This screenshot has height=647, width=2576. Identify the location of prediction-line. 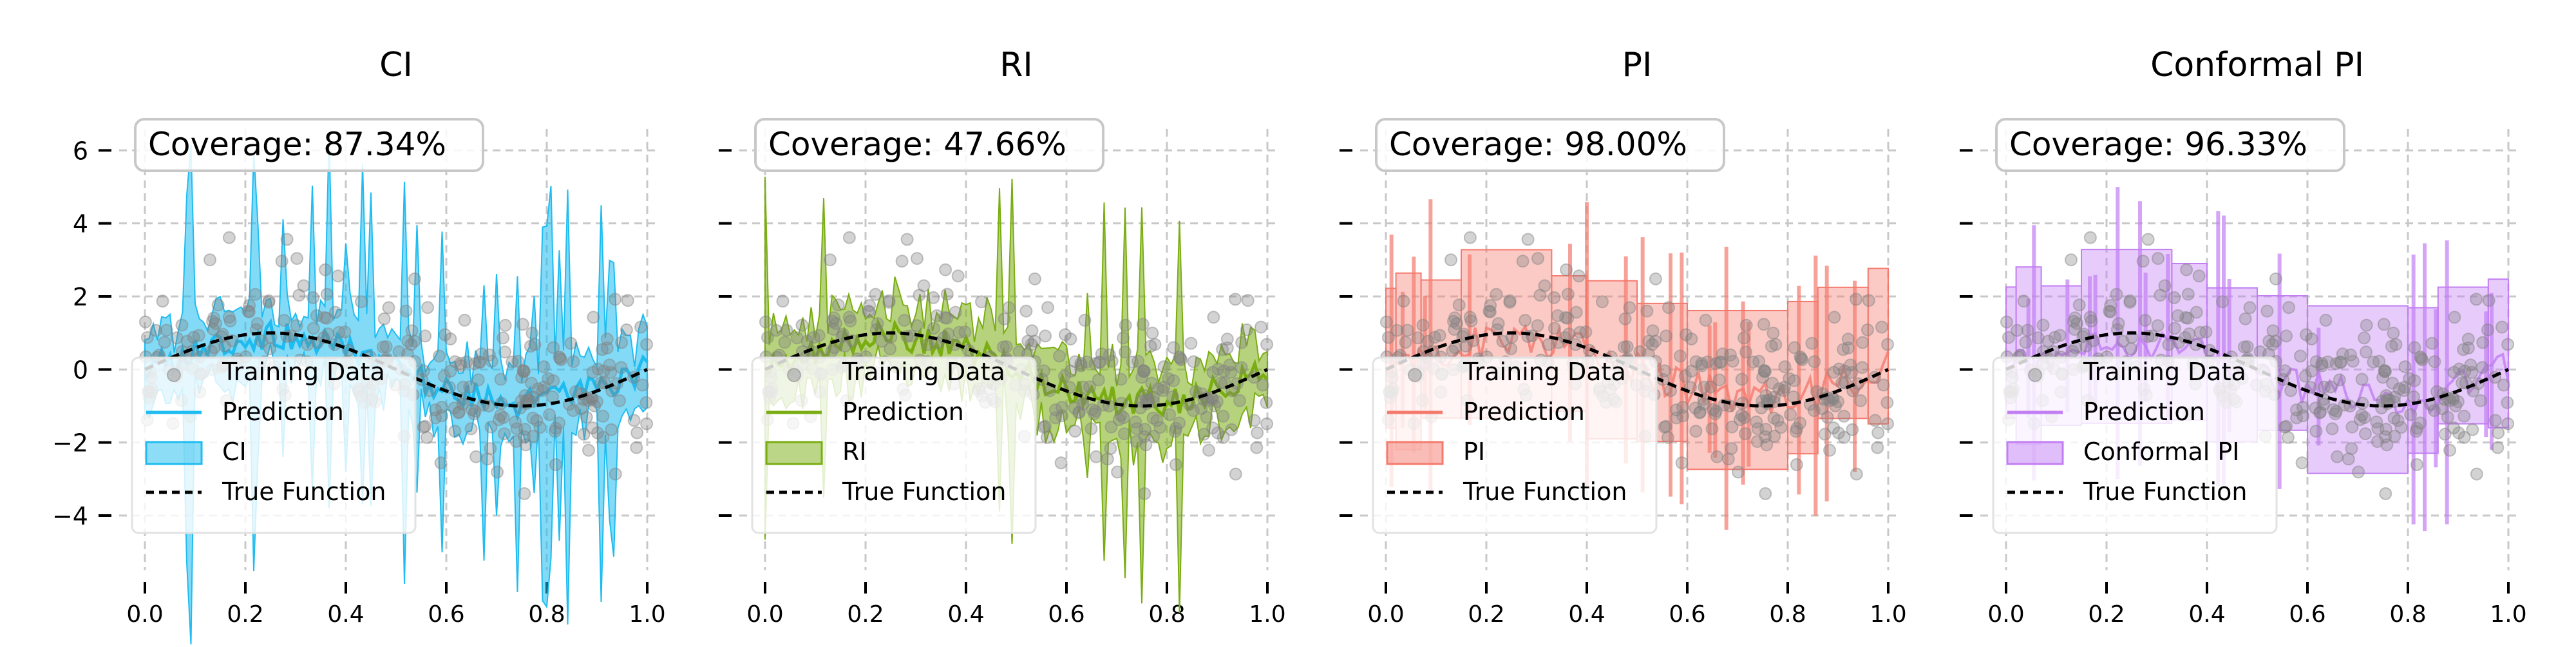
(1637, 368).